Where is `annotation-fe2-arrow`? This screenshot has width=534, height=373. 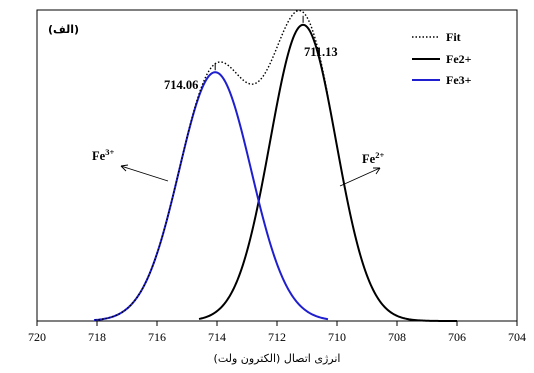 annotation-fe2-arrow is located at coordinates (360, 177).